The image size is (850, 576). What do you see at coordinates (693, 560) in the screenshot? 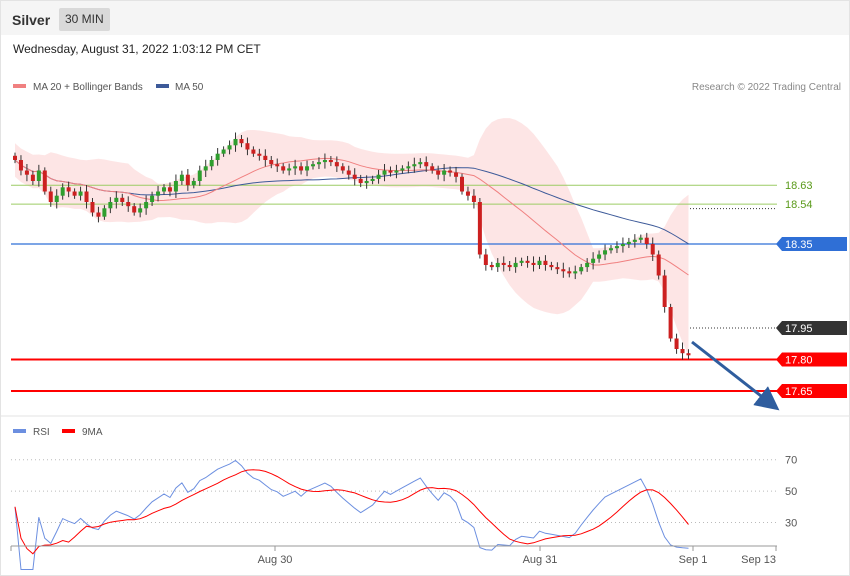
I see `x-tick-label: Sep 1` at bounding box center [693, 560].